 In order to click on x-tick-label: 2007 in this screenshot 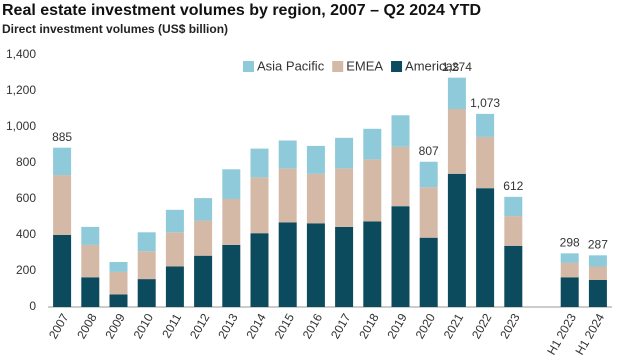, I will do `click(59, 326)`.